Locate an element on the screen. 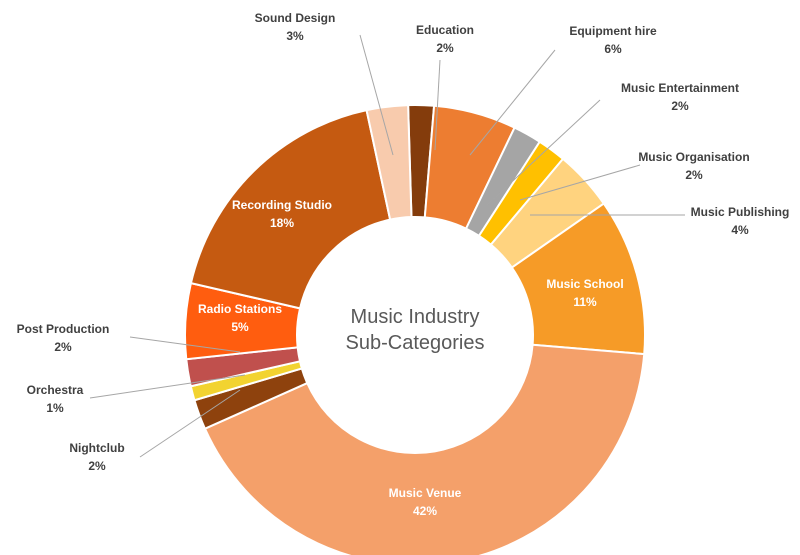 This screenshot has width=800, height=555. slice-label: Music Publishing 4% is located at coordinates (740, 221).